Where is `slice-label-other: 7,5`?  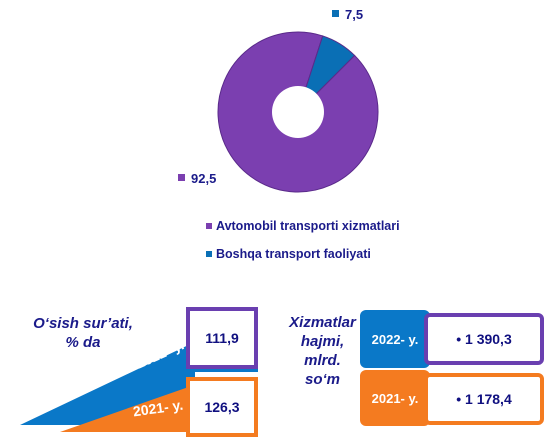
slice-label-other: 7,5 is located at coordinates (354, 14).